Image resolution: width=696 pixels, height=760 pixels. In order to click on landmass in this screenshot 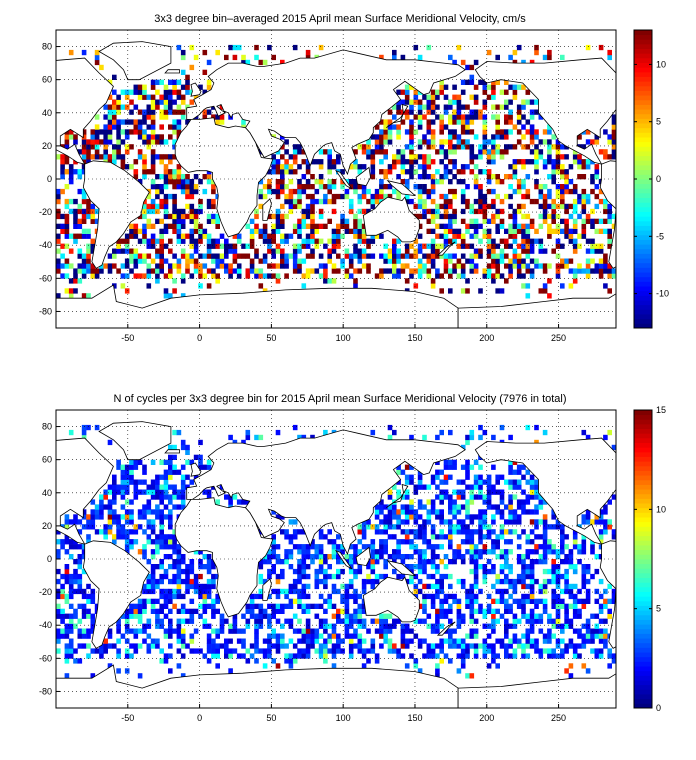, I will do `click(326, 492)`.